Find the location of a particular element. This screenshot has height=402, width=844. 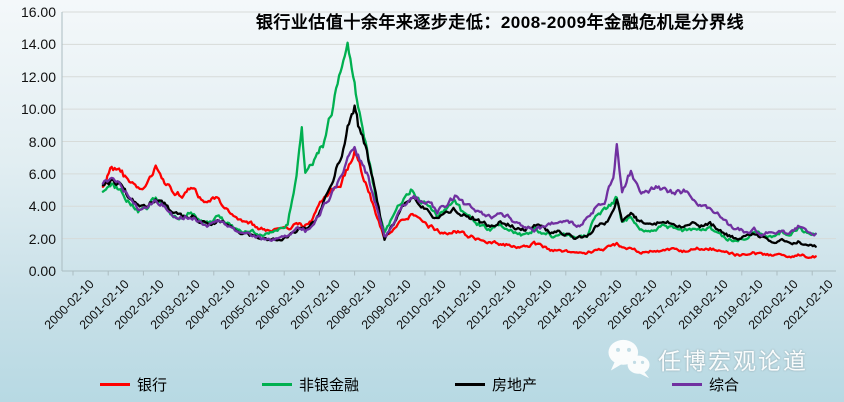

y-tick-label: 10.00 is located at coordinates (38, 109).